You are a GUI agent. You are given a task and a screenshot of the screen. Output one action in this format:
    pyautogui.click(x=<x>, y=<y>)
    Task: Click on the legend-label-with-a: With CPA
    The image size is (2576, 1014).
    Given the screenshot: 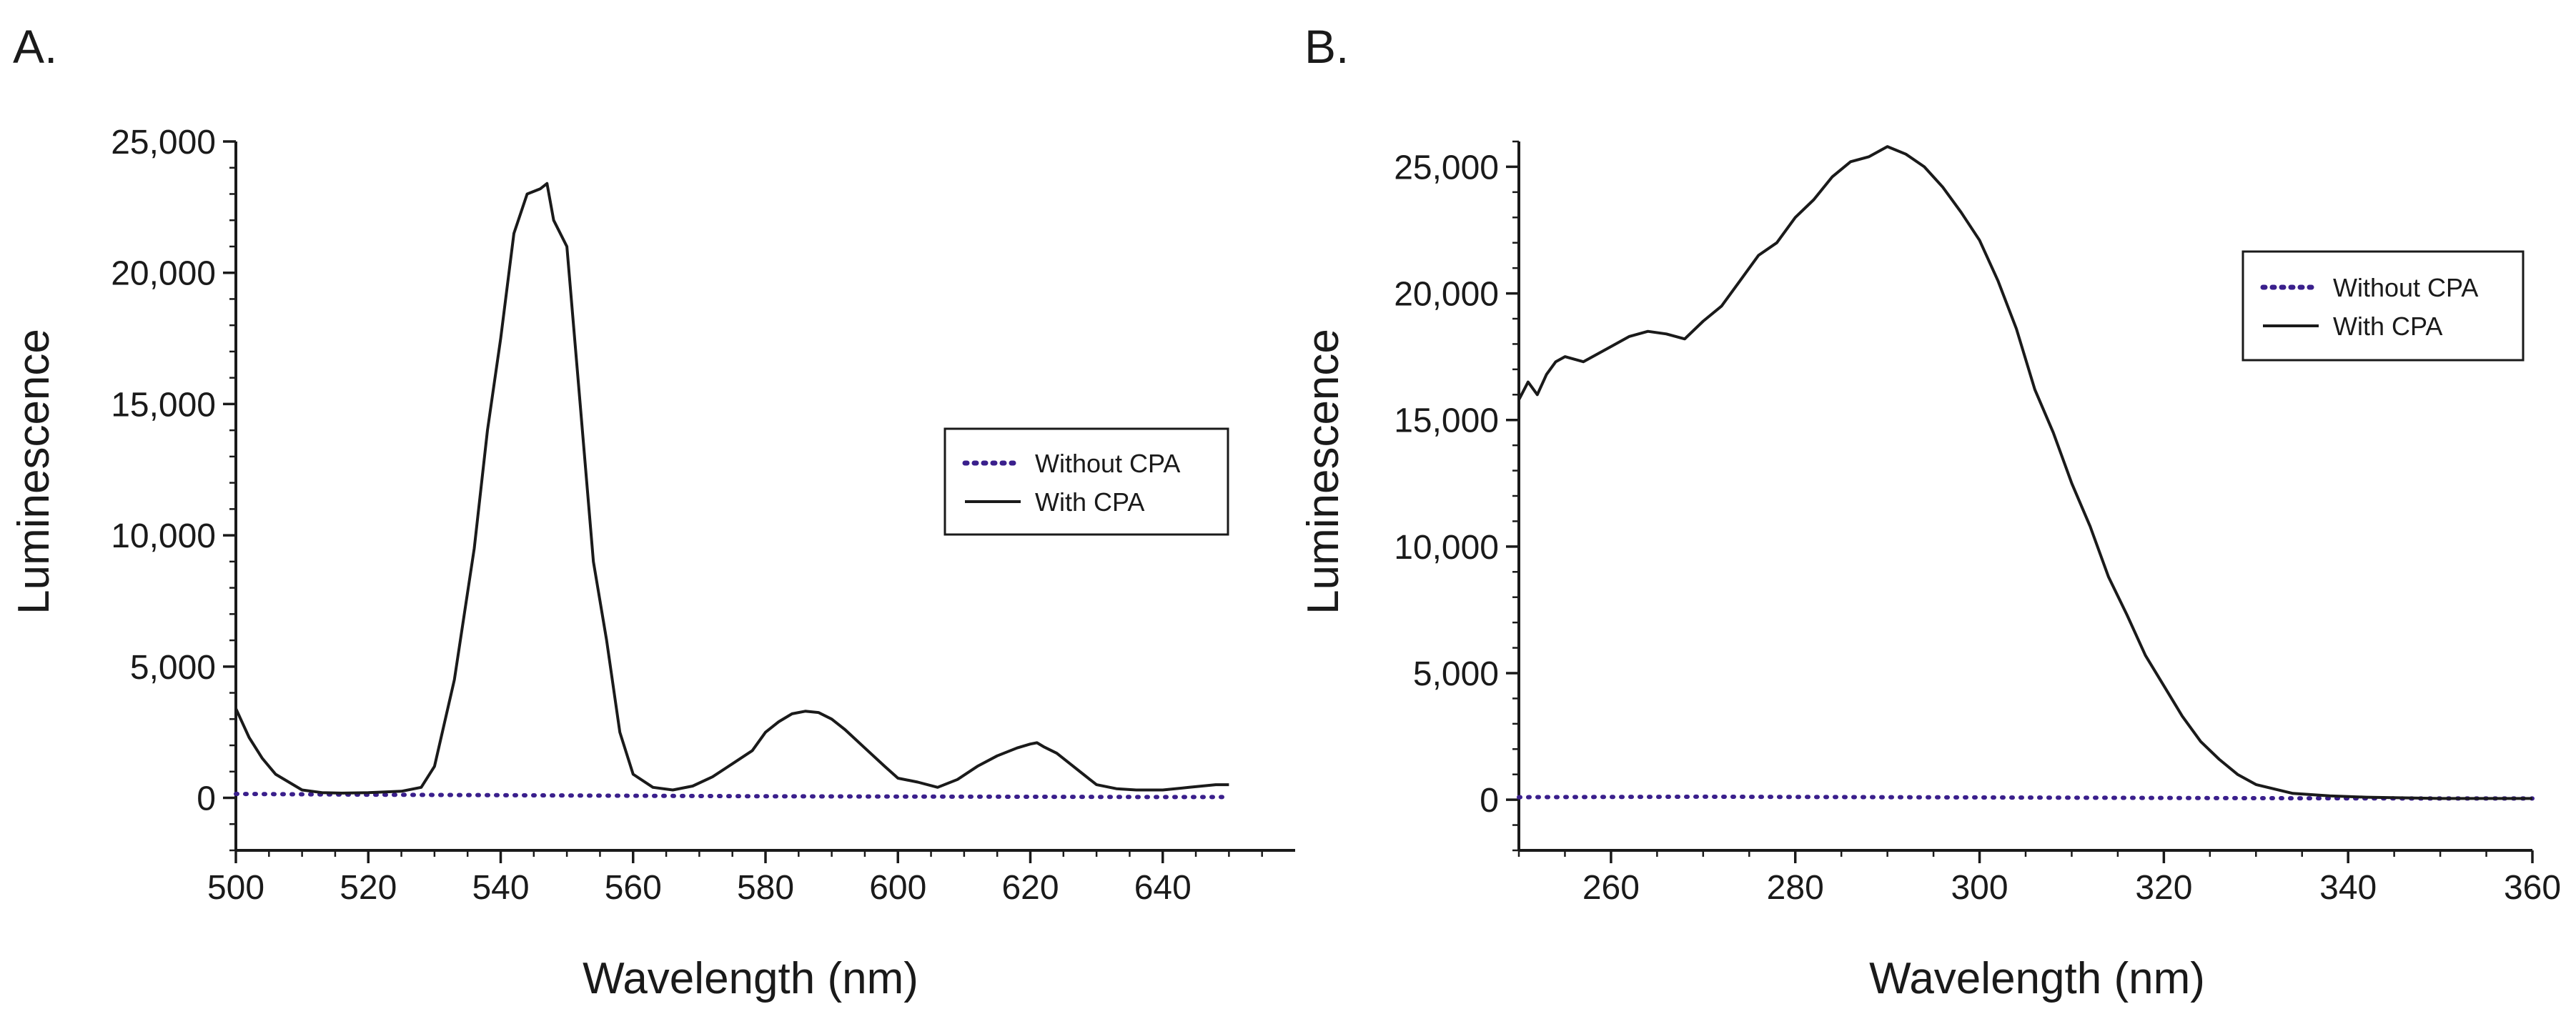 What is the action you would take?
    pyautogui.click(x=1089, y=502)
    